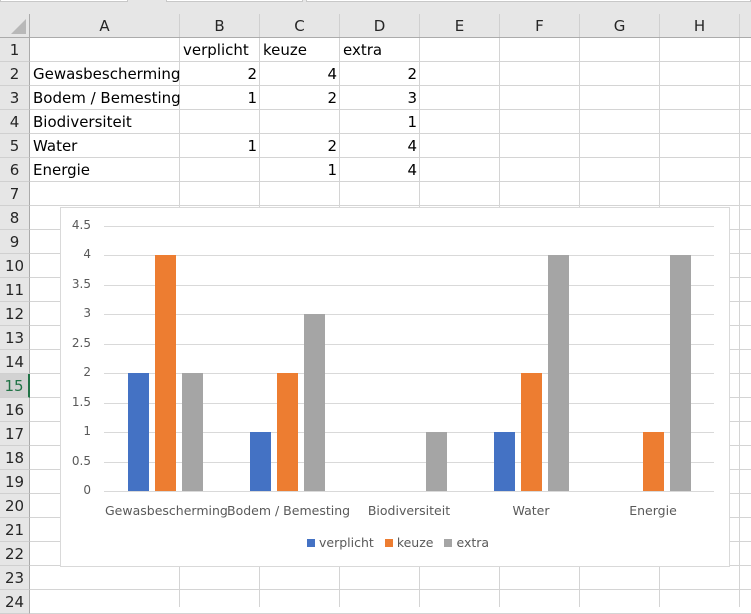 This screenshot has height=614, width=751. What do you see at coordinates (87, 254) in the screenshot?
I see `y-tick-label: 4` at bounding box center [87, 254].